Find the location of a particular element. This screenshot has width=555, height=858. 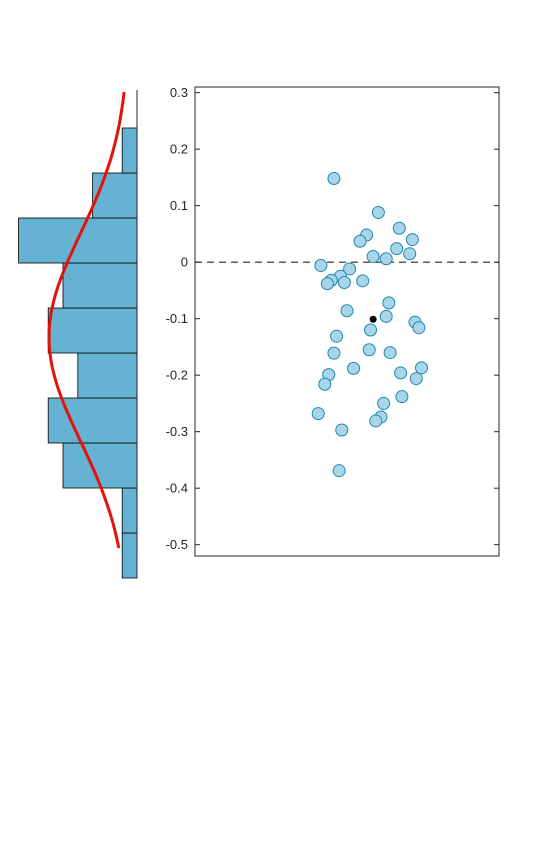

y-tick-label: 0 is located at coordinates (184, 262).